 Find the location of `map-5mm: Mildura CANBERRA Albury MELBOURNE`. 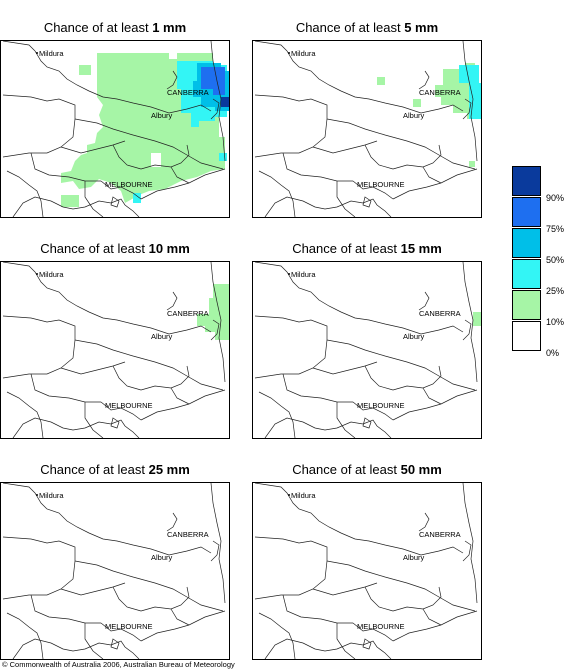

map-5mm: Mildura CANBERRA Albury MELBOURNE is located at coordinates (367, 129).